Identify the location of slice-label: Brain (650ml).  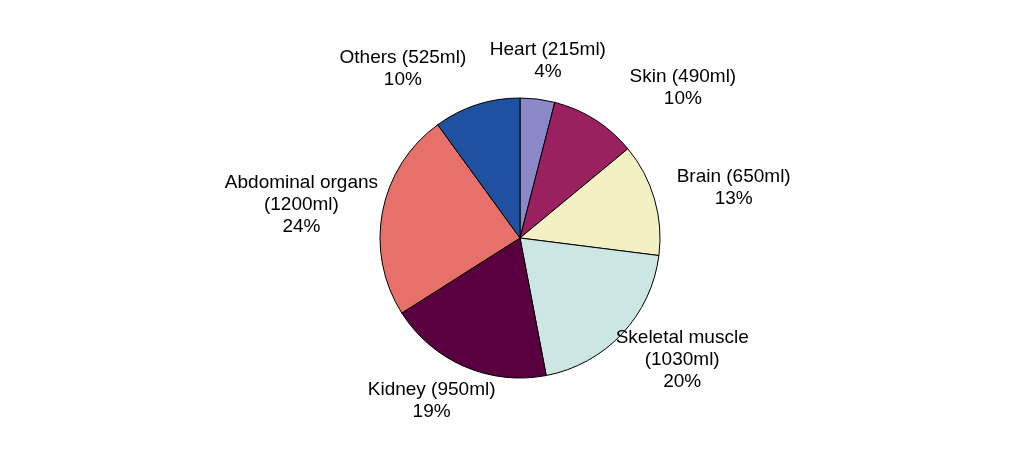
(733, 176).